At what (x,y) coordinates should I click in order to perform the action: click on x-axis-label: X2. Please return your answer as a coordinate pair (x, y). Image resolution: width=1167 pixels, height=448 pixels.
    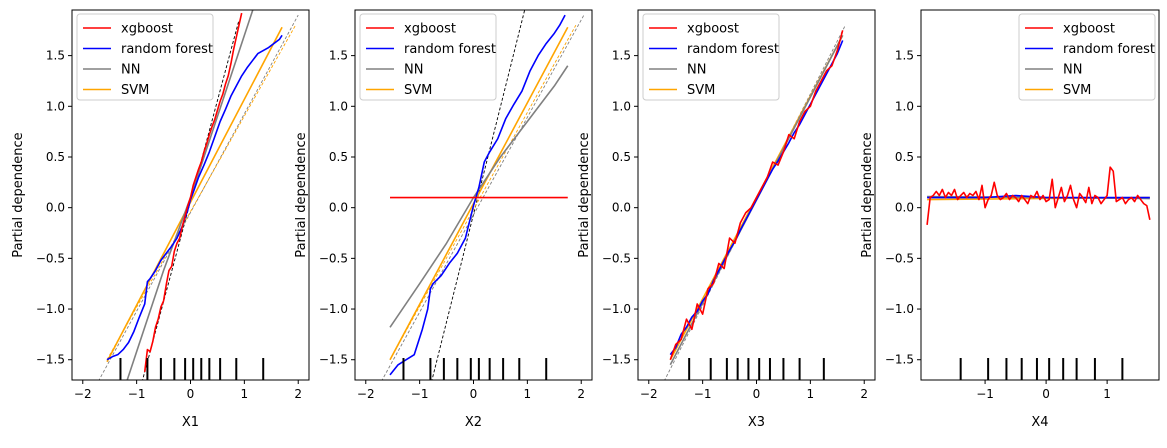
    Looking at the image, I should click on (473, 422).